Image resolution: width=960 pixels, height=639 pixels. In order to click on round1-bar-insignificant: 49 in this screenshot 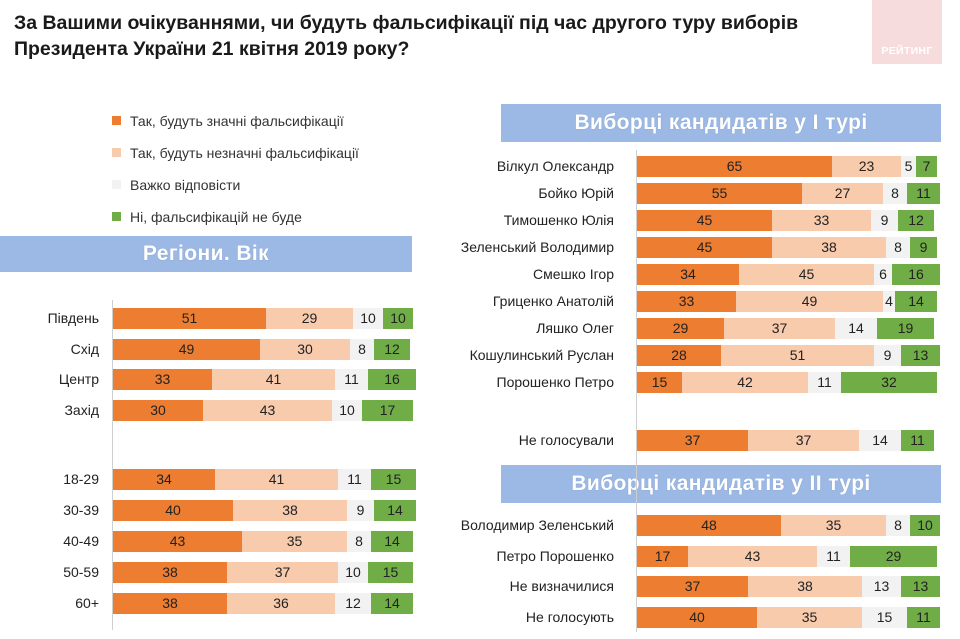, I will do `click(809, 301)`.